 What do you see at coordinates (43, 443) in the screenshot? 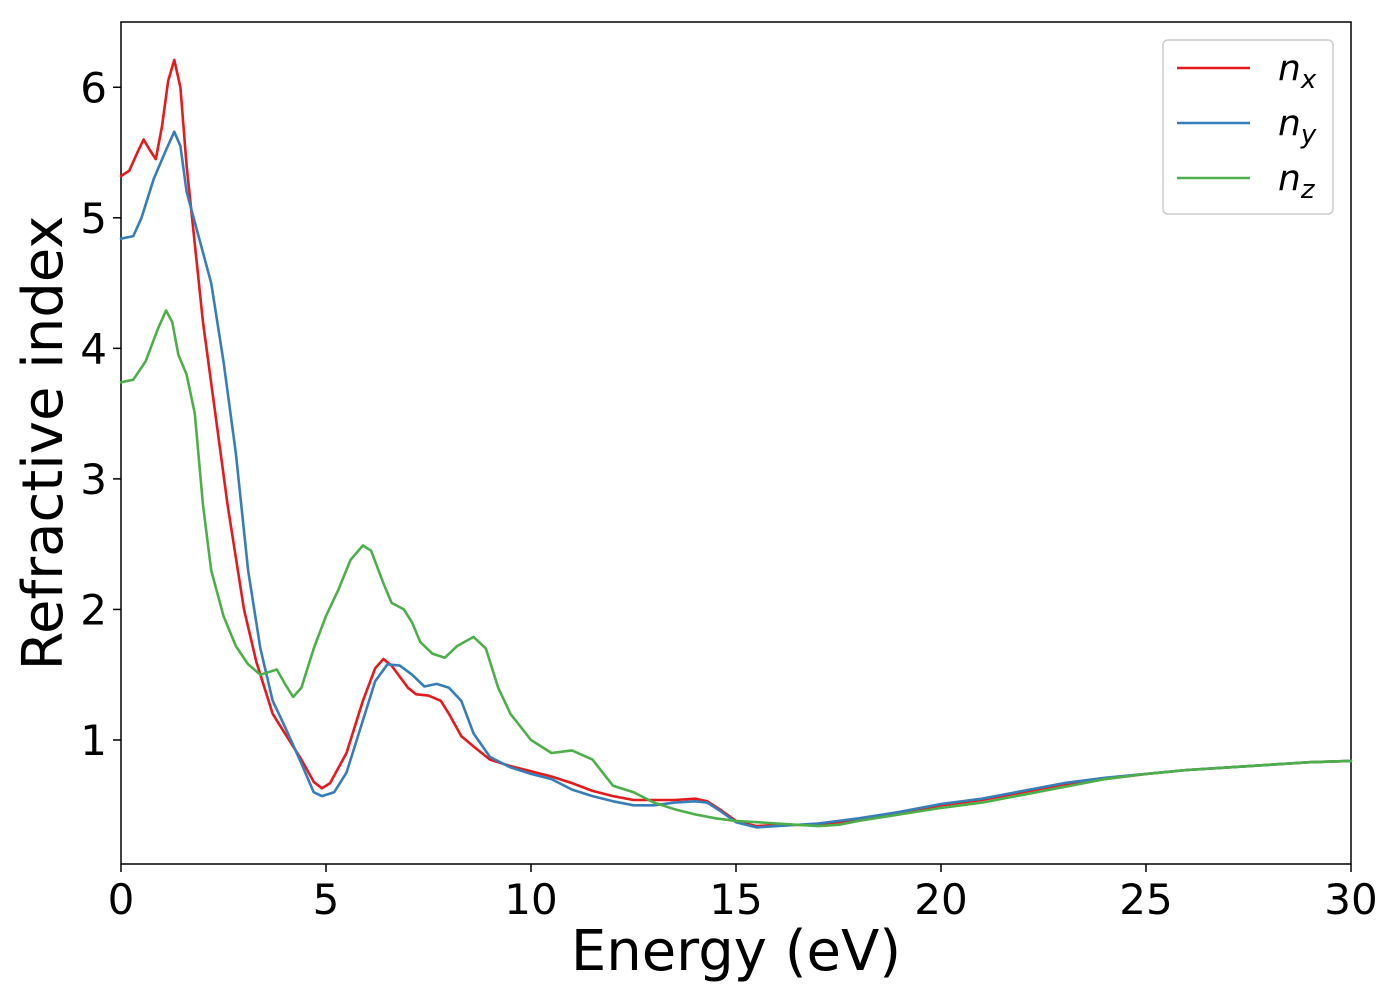
I see `y-axis-label: Refractive index` at bounding box center [43, 443].